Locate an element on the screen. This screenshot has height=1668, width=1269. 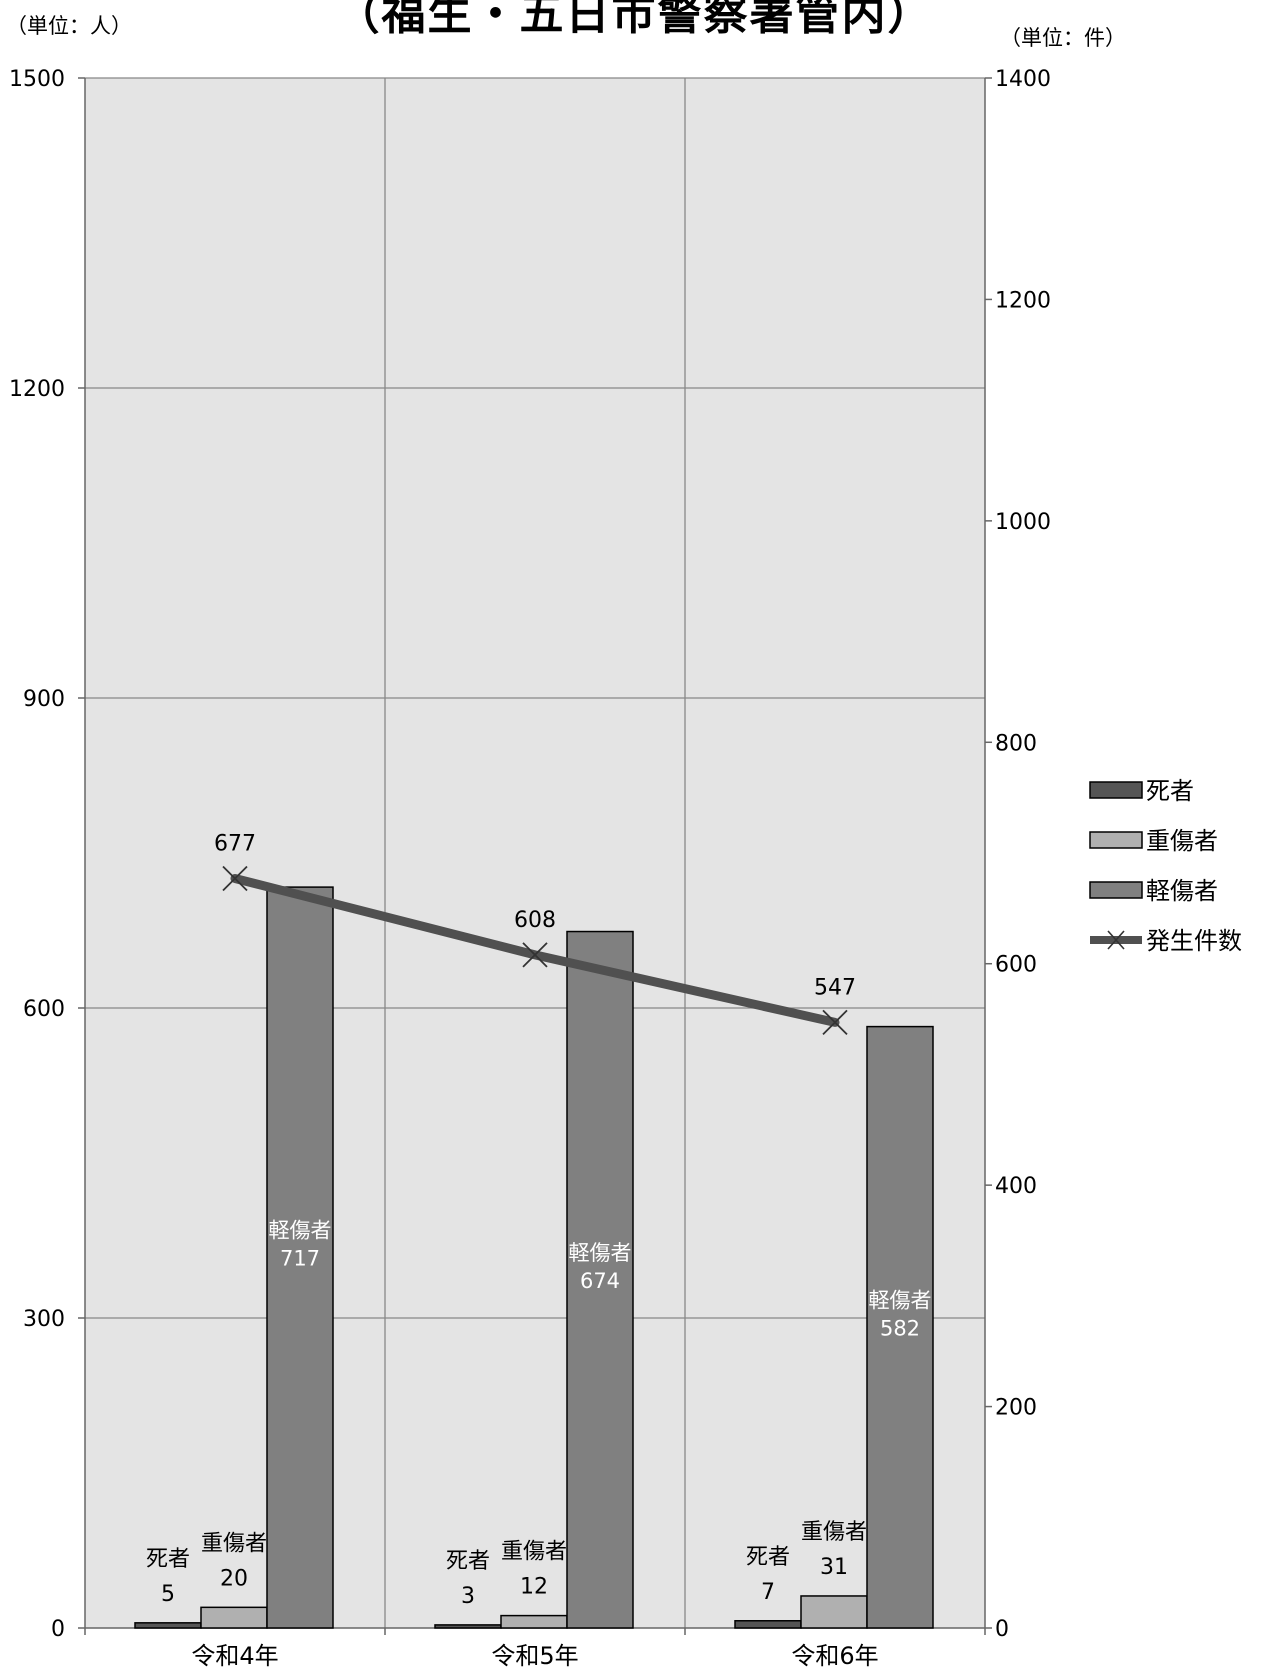
bar-data-label-value: 20 is located at coordinates (234, 1578).